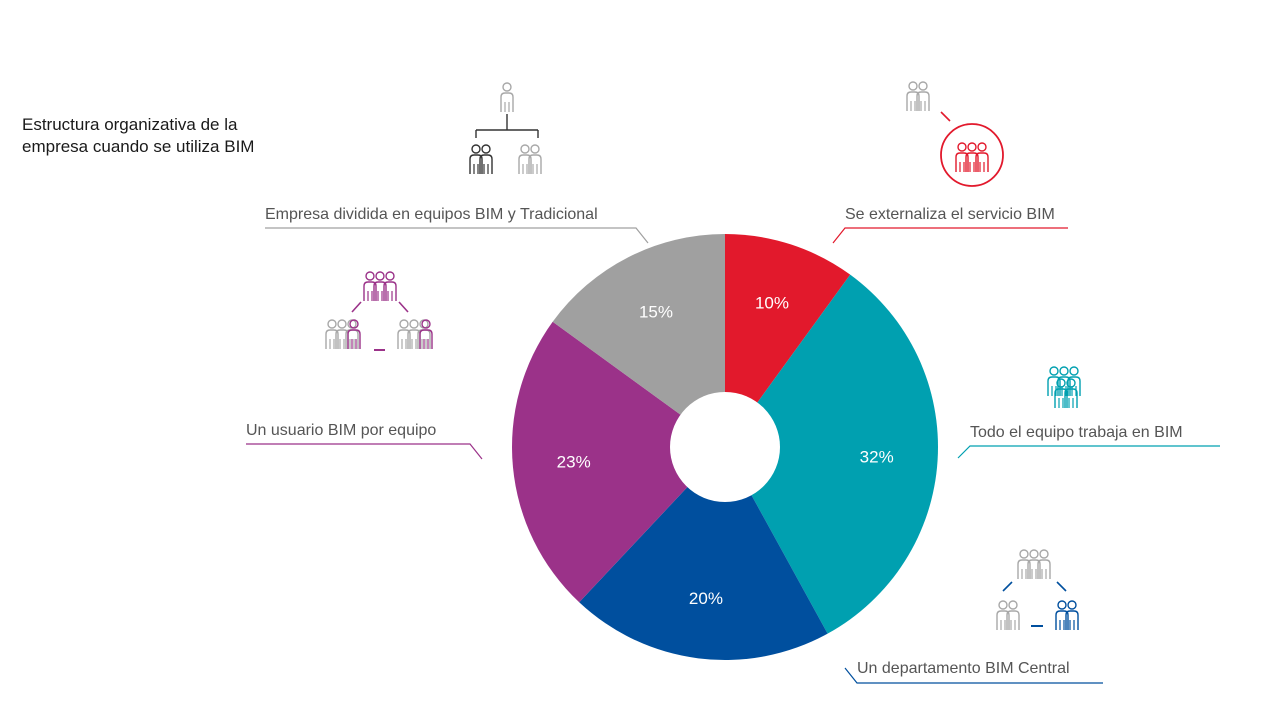  What do you see at coordinates (831, 454) in the screenshot?
I see `slice-whole-team` at bounding box center [831, 454].